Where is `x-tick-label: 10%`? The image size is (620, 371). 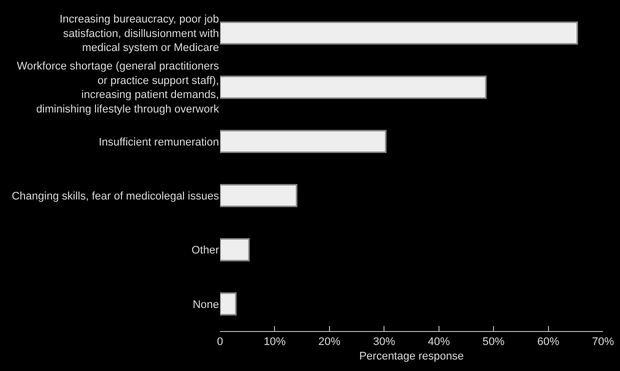
x-tick-label: 10% is located at coordinates (275, 342).